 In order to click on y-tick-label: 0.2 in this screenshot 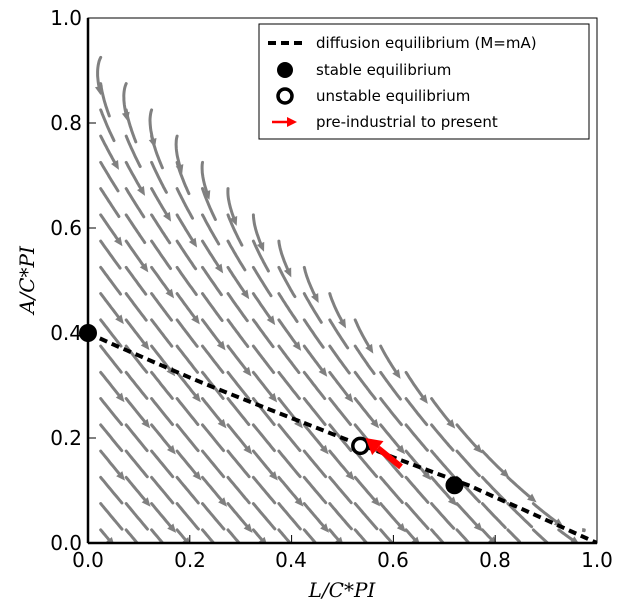, I will do `click(66, 438)`.